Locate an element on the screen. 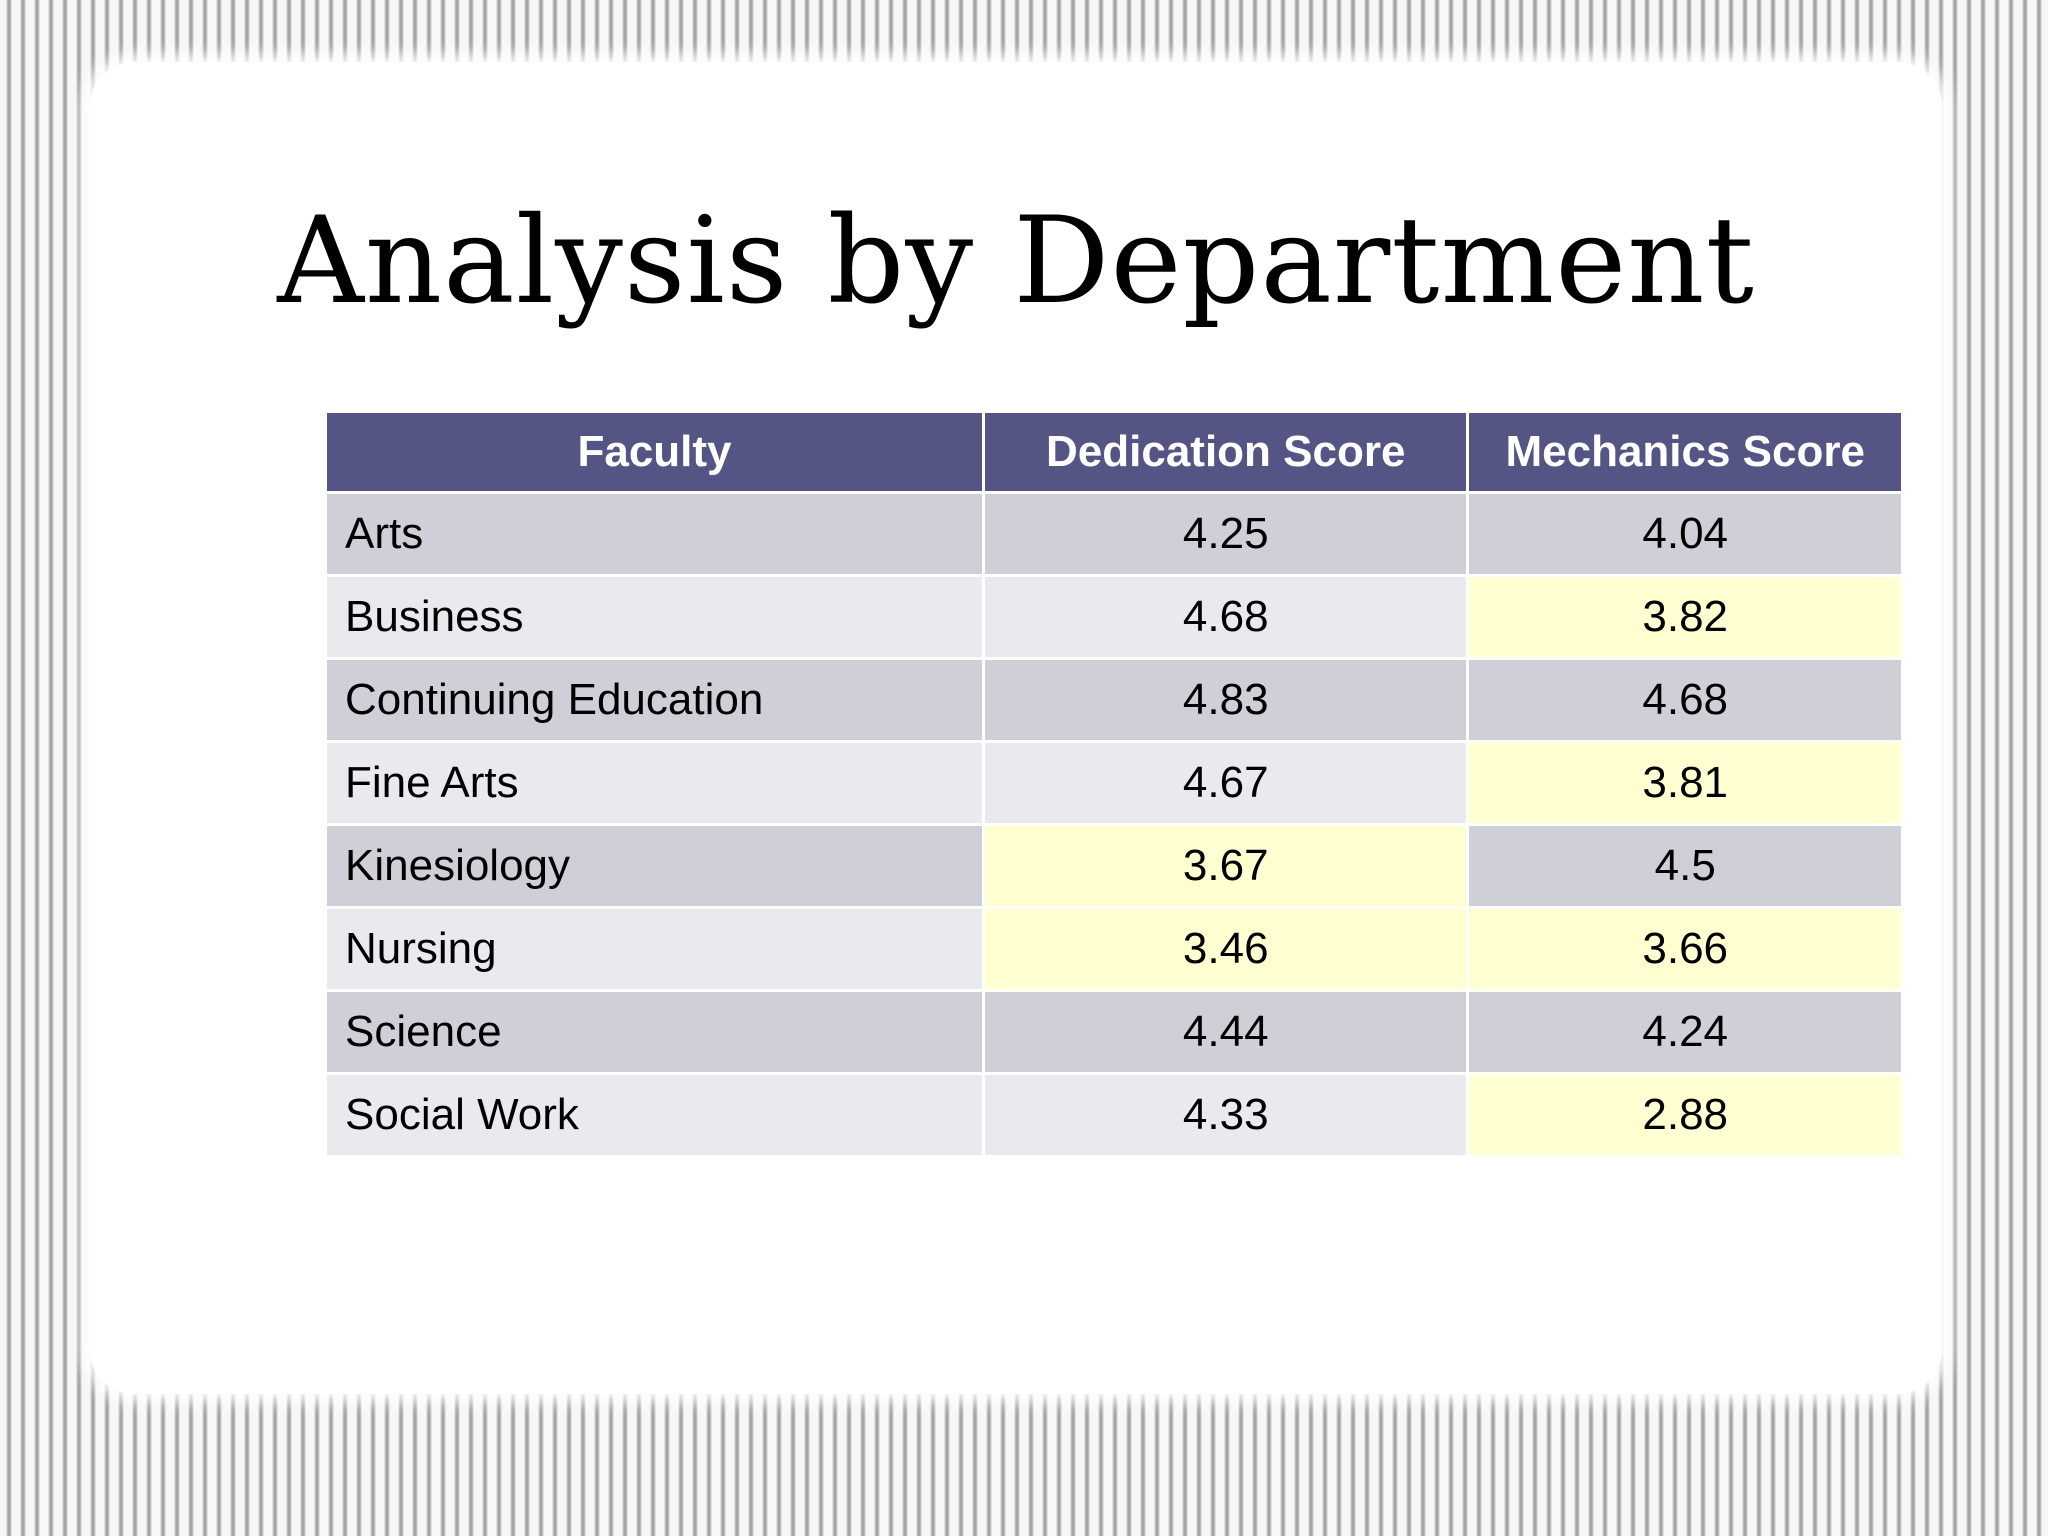 The width and height of the screenshot is (2048, 1536). mechanics-cell: 3.81 is located at coordinates (1685, 783).